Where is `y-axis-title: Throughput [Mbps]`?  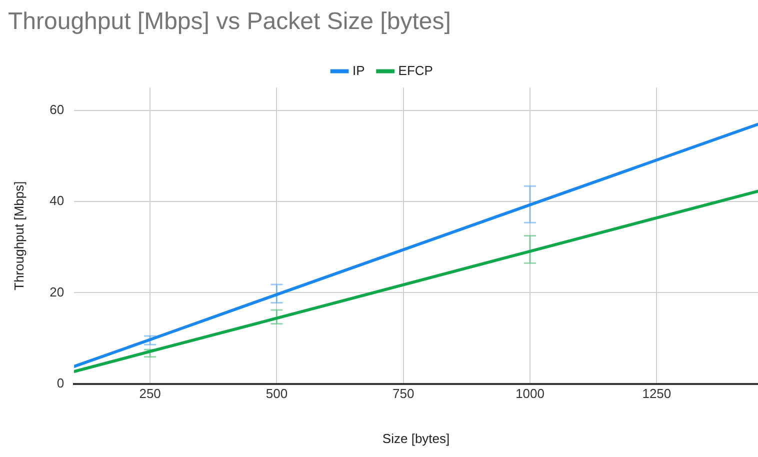
y-axis-title: Throughput [Mbps] is located at coordinates (18, 235).